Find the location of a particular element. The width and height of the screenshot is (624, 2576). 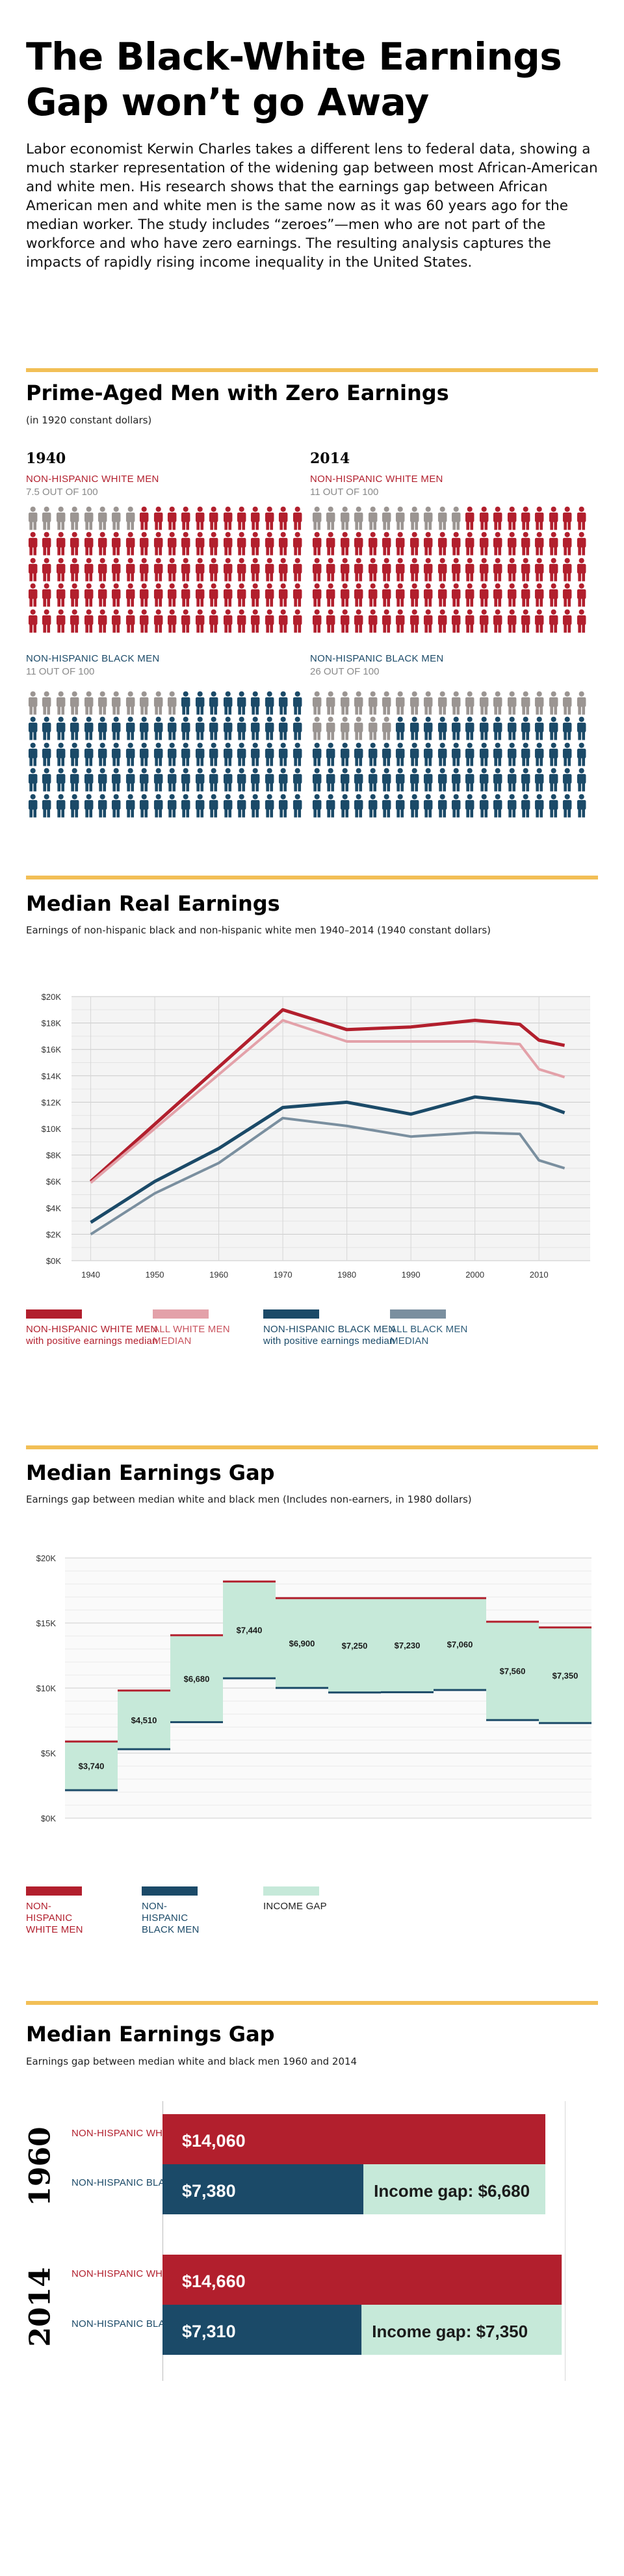

x-tick-label: 1990 is located at coordinates (411, 1275).